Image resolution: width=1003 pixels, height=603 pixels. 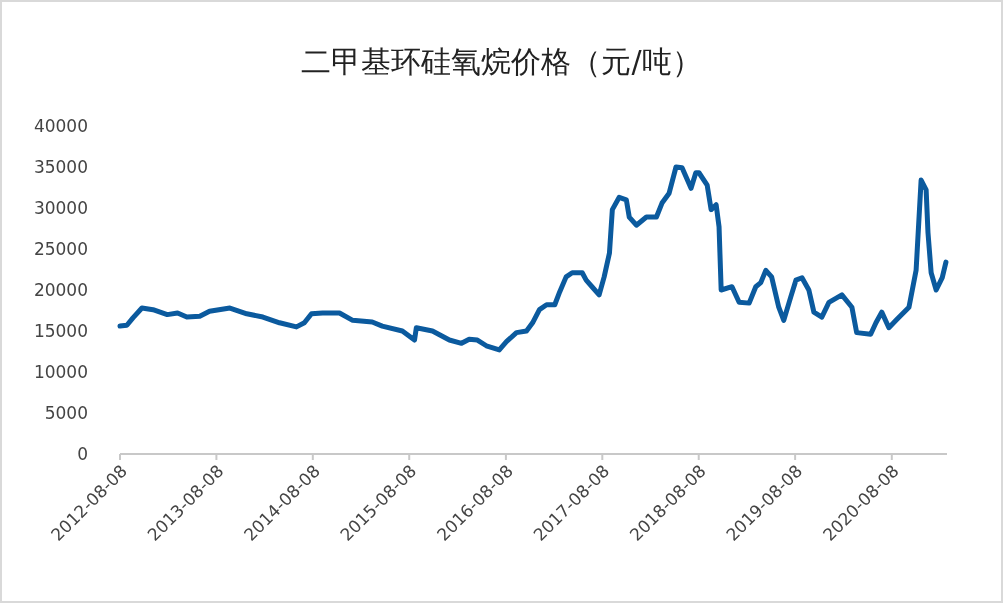 What do you see at coordinates (66, 412) in the screenshot?
I see `y-tick-label: 5000` at bounding box center [66, 412].